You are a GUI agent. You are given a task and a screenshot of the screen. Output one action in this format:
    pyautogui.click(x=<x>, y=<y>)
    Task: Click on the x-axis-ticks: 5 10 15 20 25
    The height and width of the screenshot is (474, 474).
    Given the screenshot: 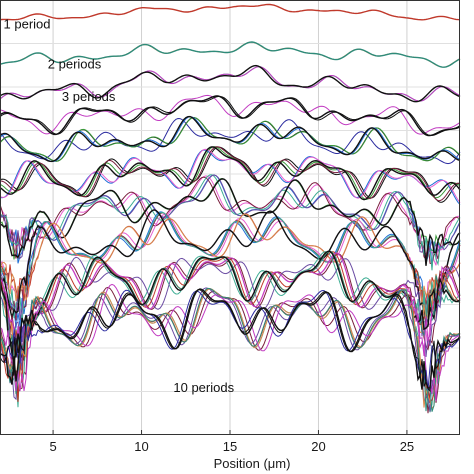 What is the action you would take?
    pyautogui.click(x=231, y=442)
    